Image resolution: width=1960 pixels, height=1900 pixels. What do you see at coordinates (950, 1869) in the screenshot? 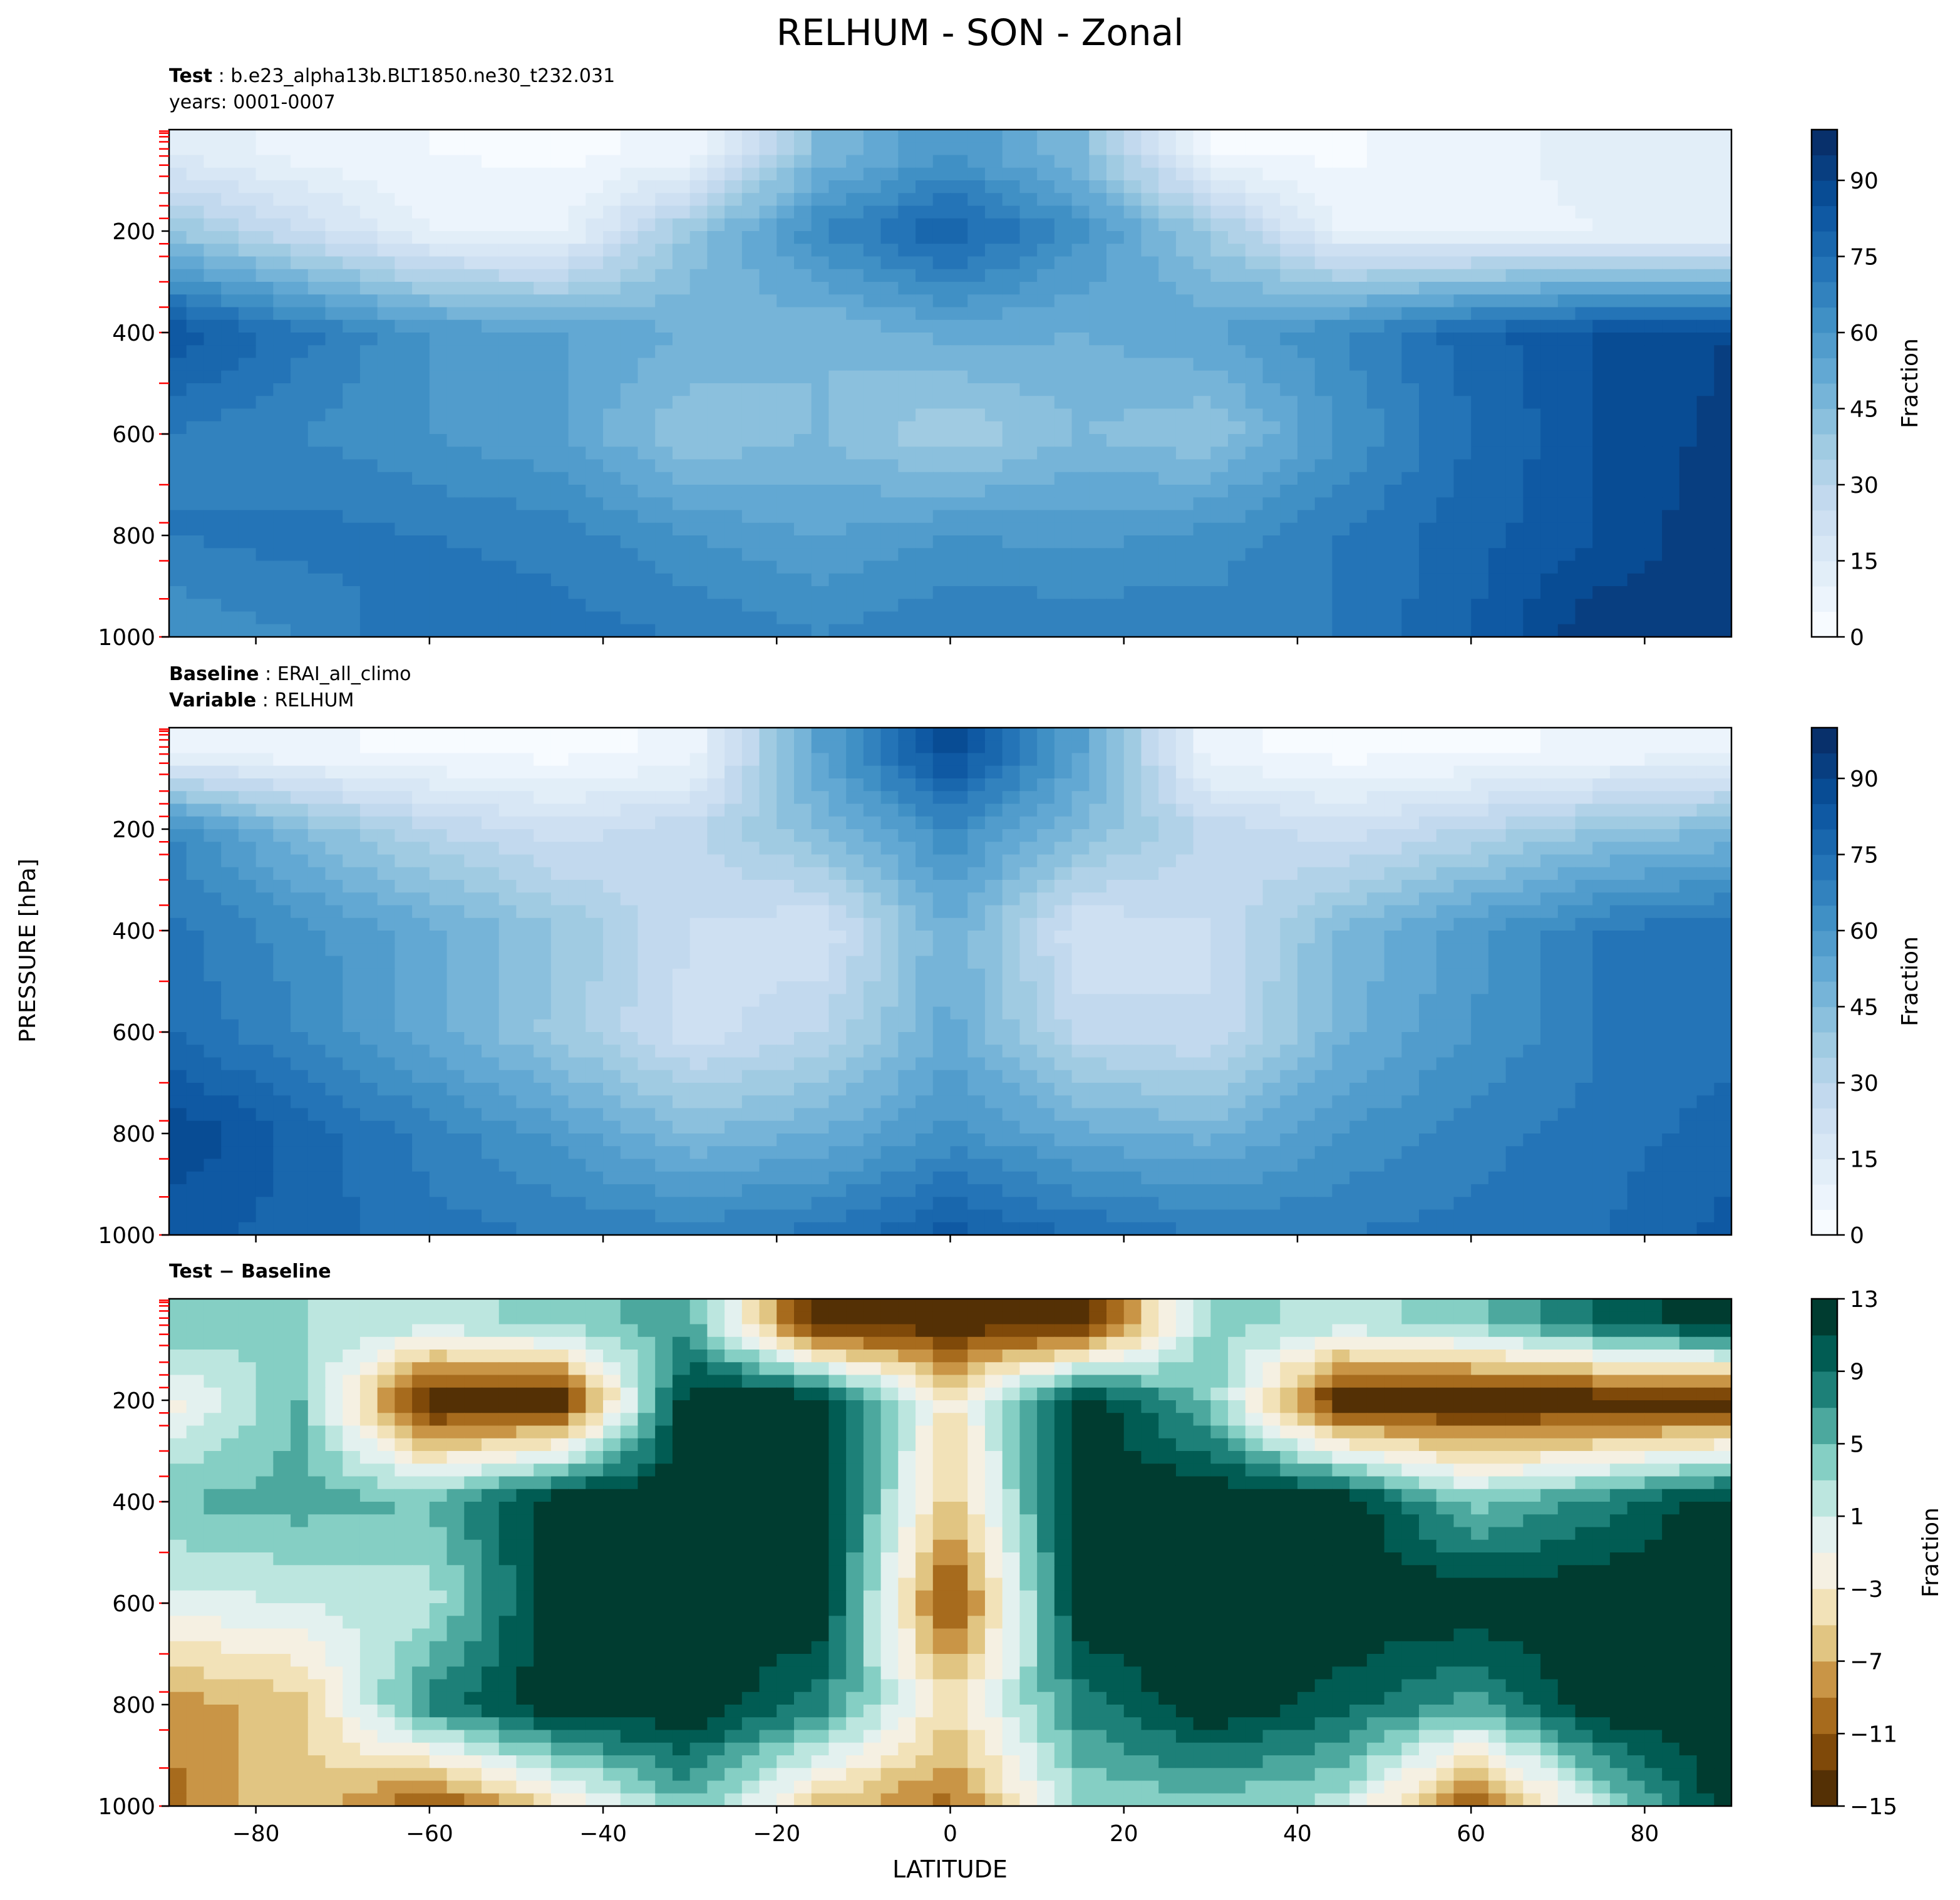
I see `x-axis-label: LATITUDE` at bounding box center [950, 1869].